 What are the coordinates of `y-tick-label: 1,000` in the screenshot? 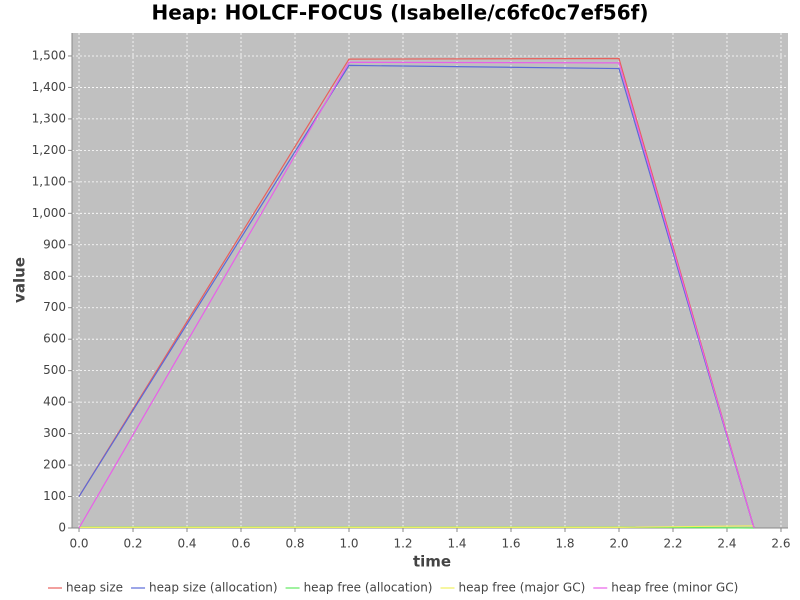 It's located at (49, 213).